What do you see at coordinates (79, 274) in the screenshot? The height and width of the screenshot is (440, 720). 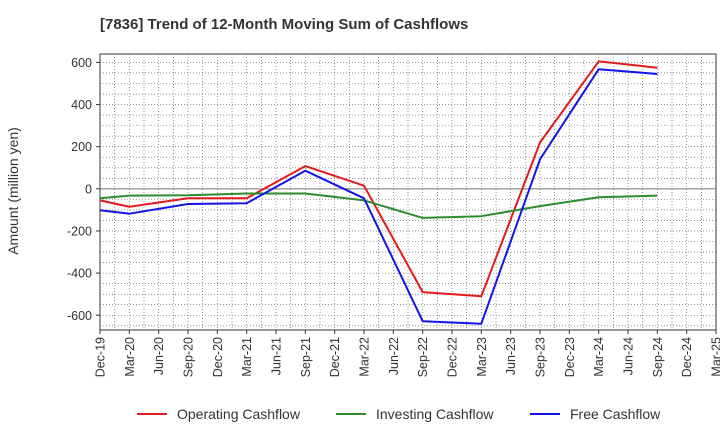 I see `y-tick-label: -400` at bounding box center [79, 274].